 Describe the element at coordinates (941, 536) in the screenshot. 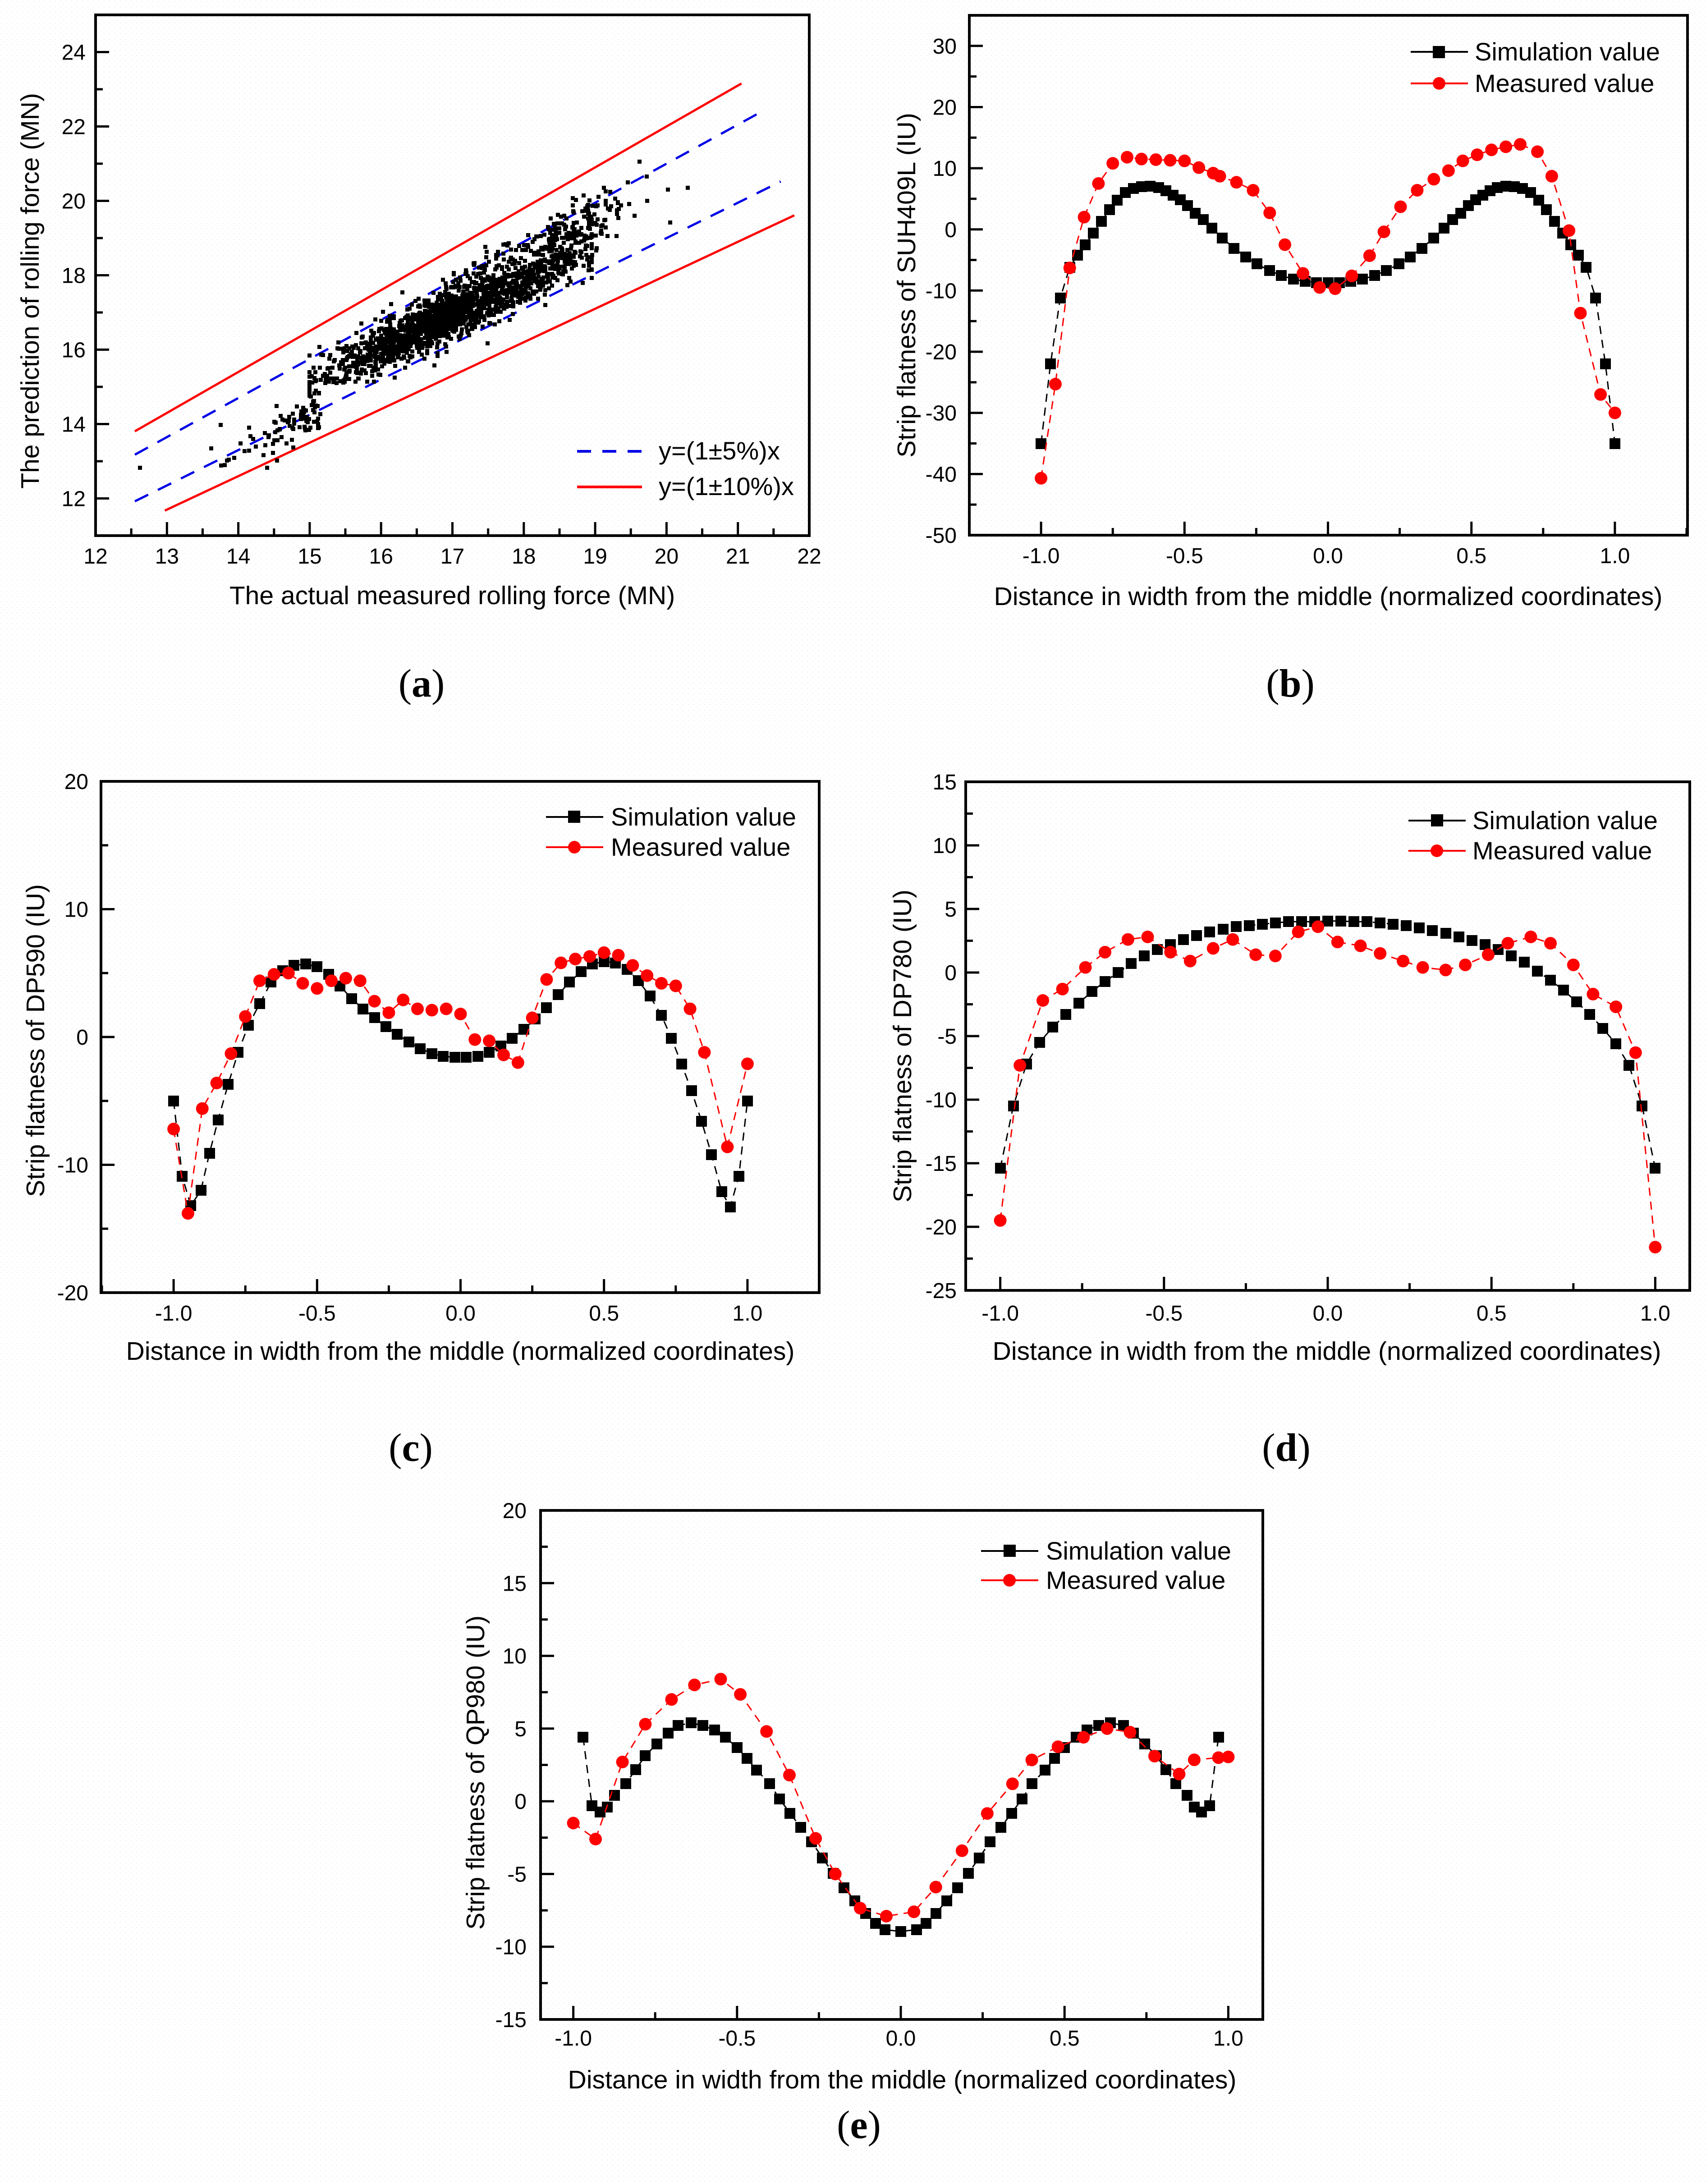

I see `svg-text: -50` at that location.